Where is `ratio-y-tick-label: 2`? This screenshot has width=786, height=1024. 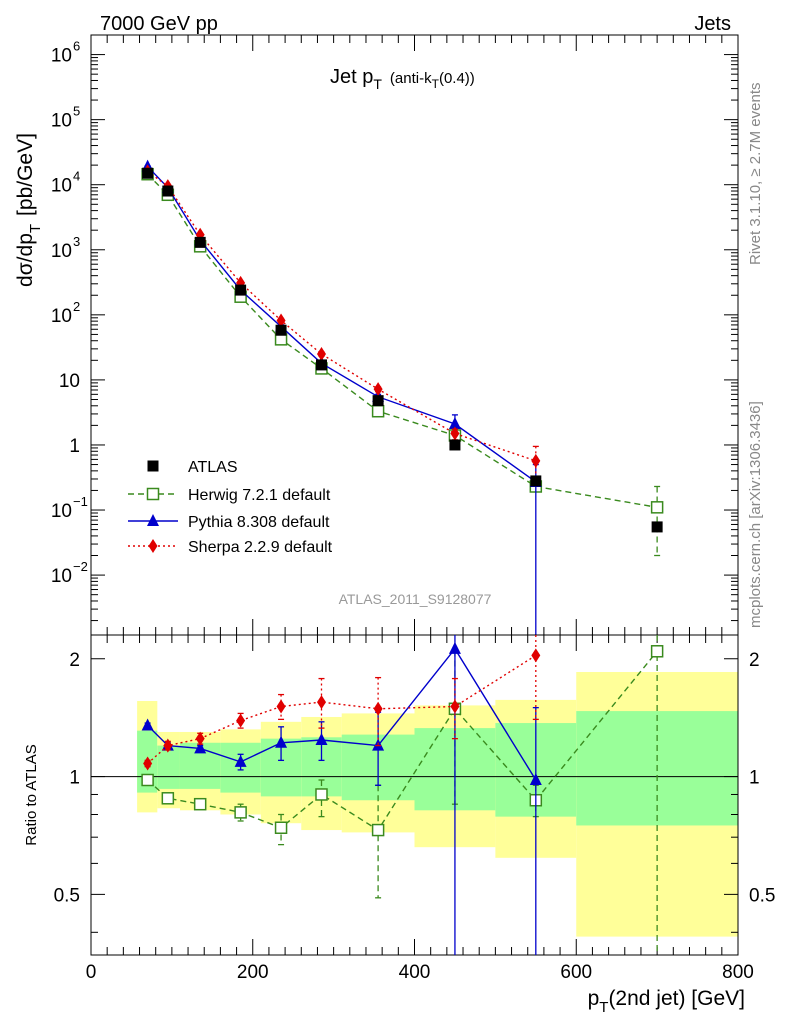 ratio-y-tick-label: 2 is located at coordinates (74, 660).